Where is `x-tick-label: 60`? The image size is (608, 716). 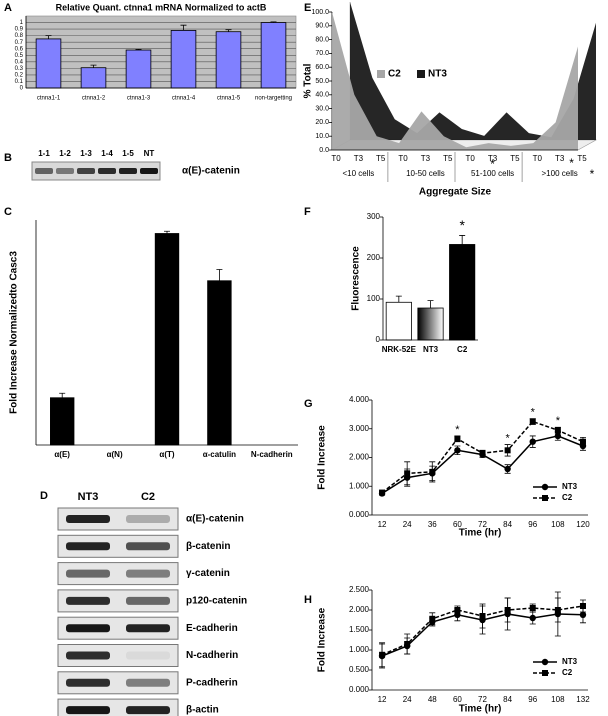 x-tick-label: 60 is located at coordinates (457, 699).